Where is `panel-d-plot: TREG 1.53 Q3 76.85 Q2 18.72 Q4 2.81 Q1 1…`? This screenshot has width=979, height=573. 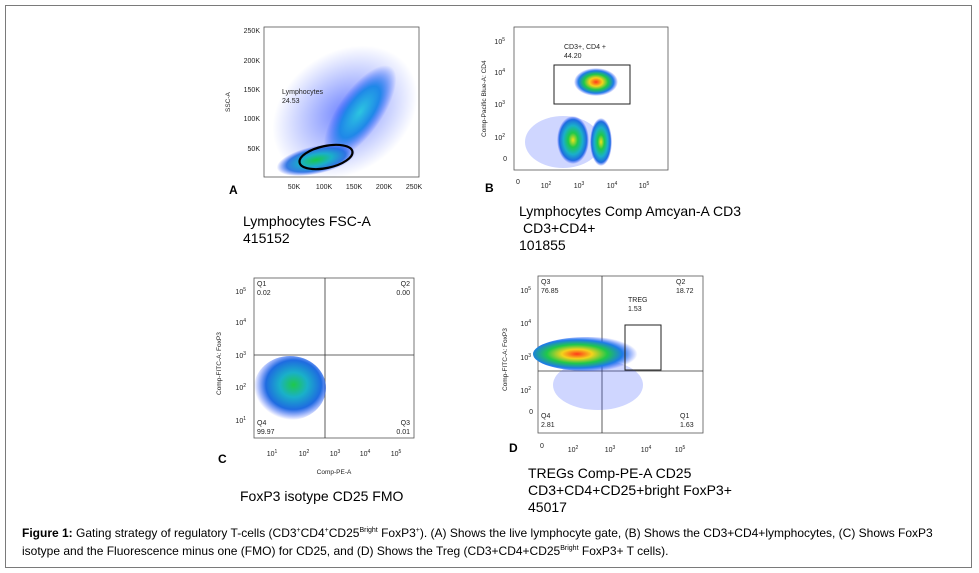 panel-d-plot: TREG 1.53 Q3 76.85 Q2 18.72 Q4 2.81 Q1 1… is located at coordinates (603, 364).